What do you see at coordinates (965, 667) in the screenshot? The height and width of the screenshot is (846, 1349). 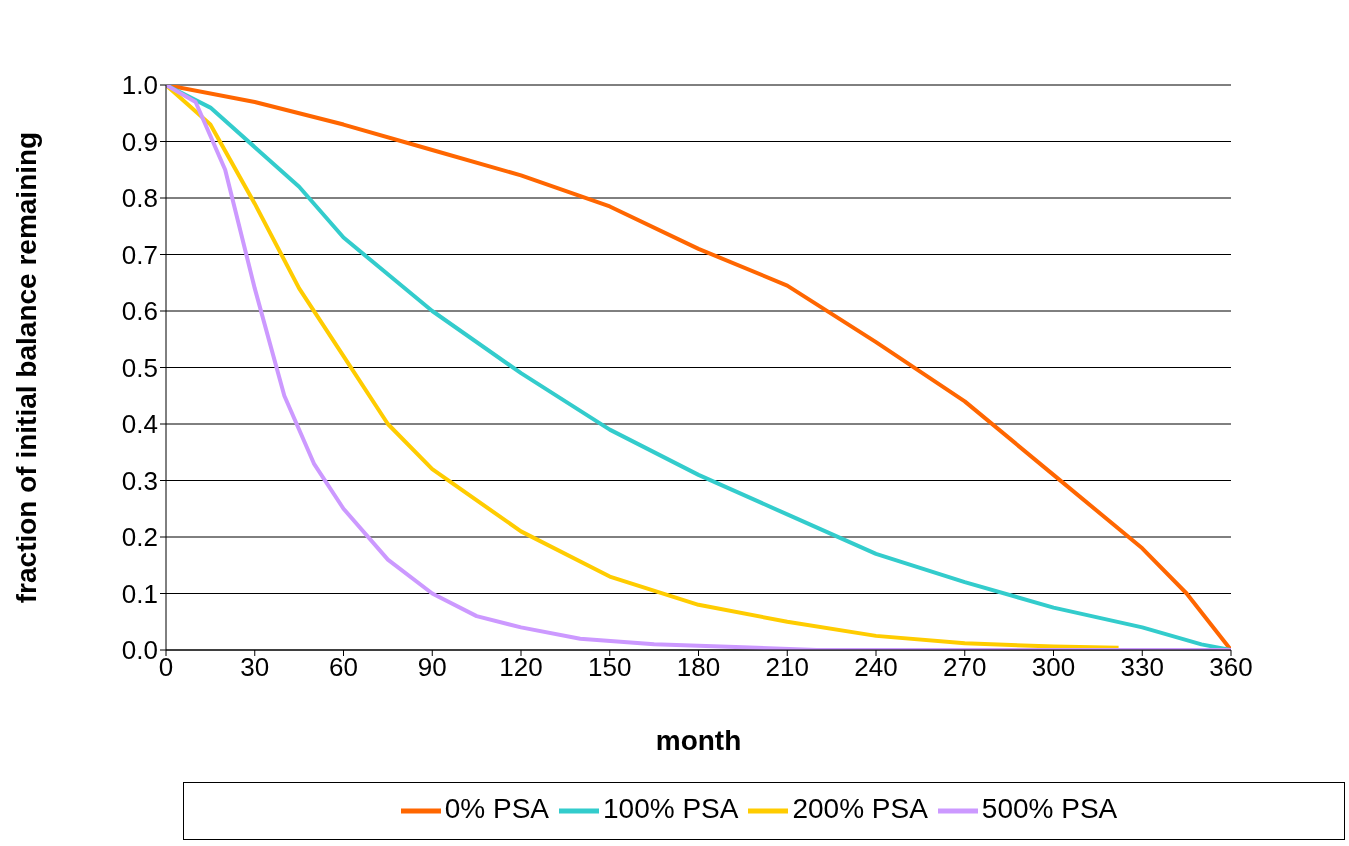 I see `x-tick-label: 270` at bounding box center [965, 667].